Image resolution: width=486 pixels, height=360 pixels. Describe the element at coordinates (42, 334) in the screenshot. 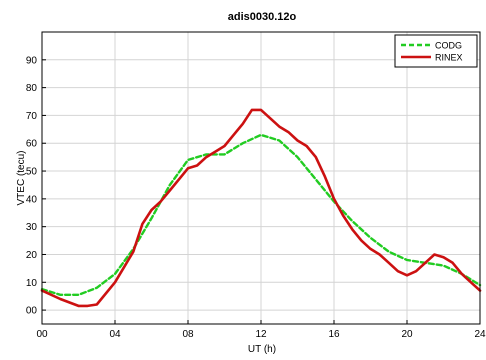

I see `x-tick-label: 00` at that location.